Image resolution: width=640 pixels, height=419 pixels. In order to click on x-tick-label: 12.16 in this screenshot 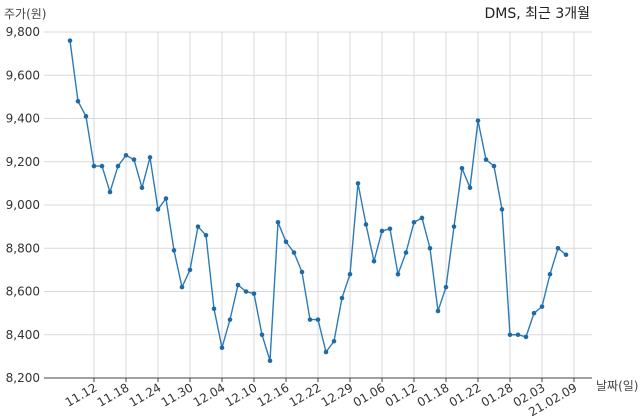, I will do `click(273, 394)`.